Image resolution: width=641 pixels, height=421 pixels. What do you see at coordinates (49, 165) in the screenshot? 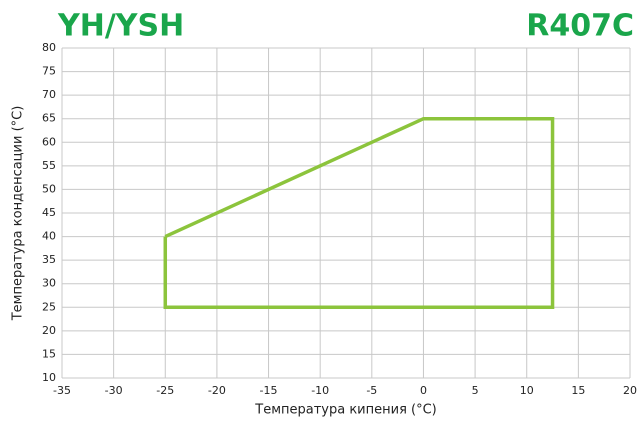
I see `y-tick-label: 55` at bounding box center [49, 165].